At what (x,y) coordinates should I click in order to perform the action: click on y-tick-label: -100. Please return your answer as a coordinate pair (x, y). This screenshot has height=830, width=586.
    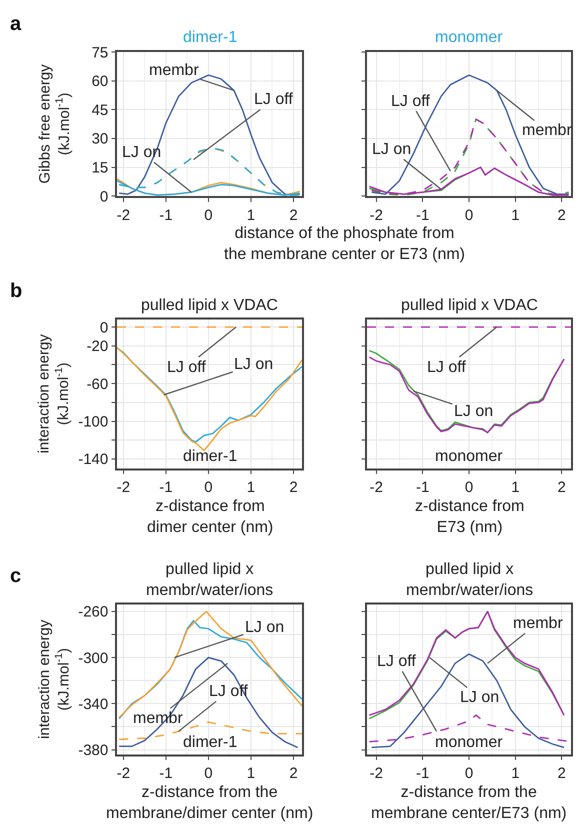
    Looking at the image, I should click on (93, 422).